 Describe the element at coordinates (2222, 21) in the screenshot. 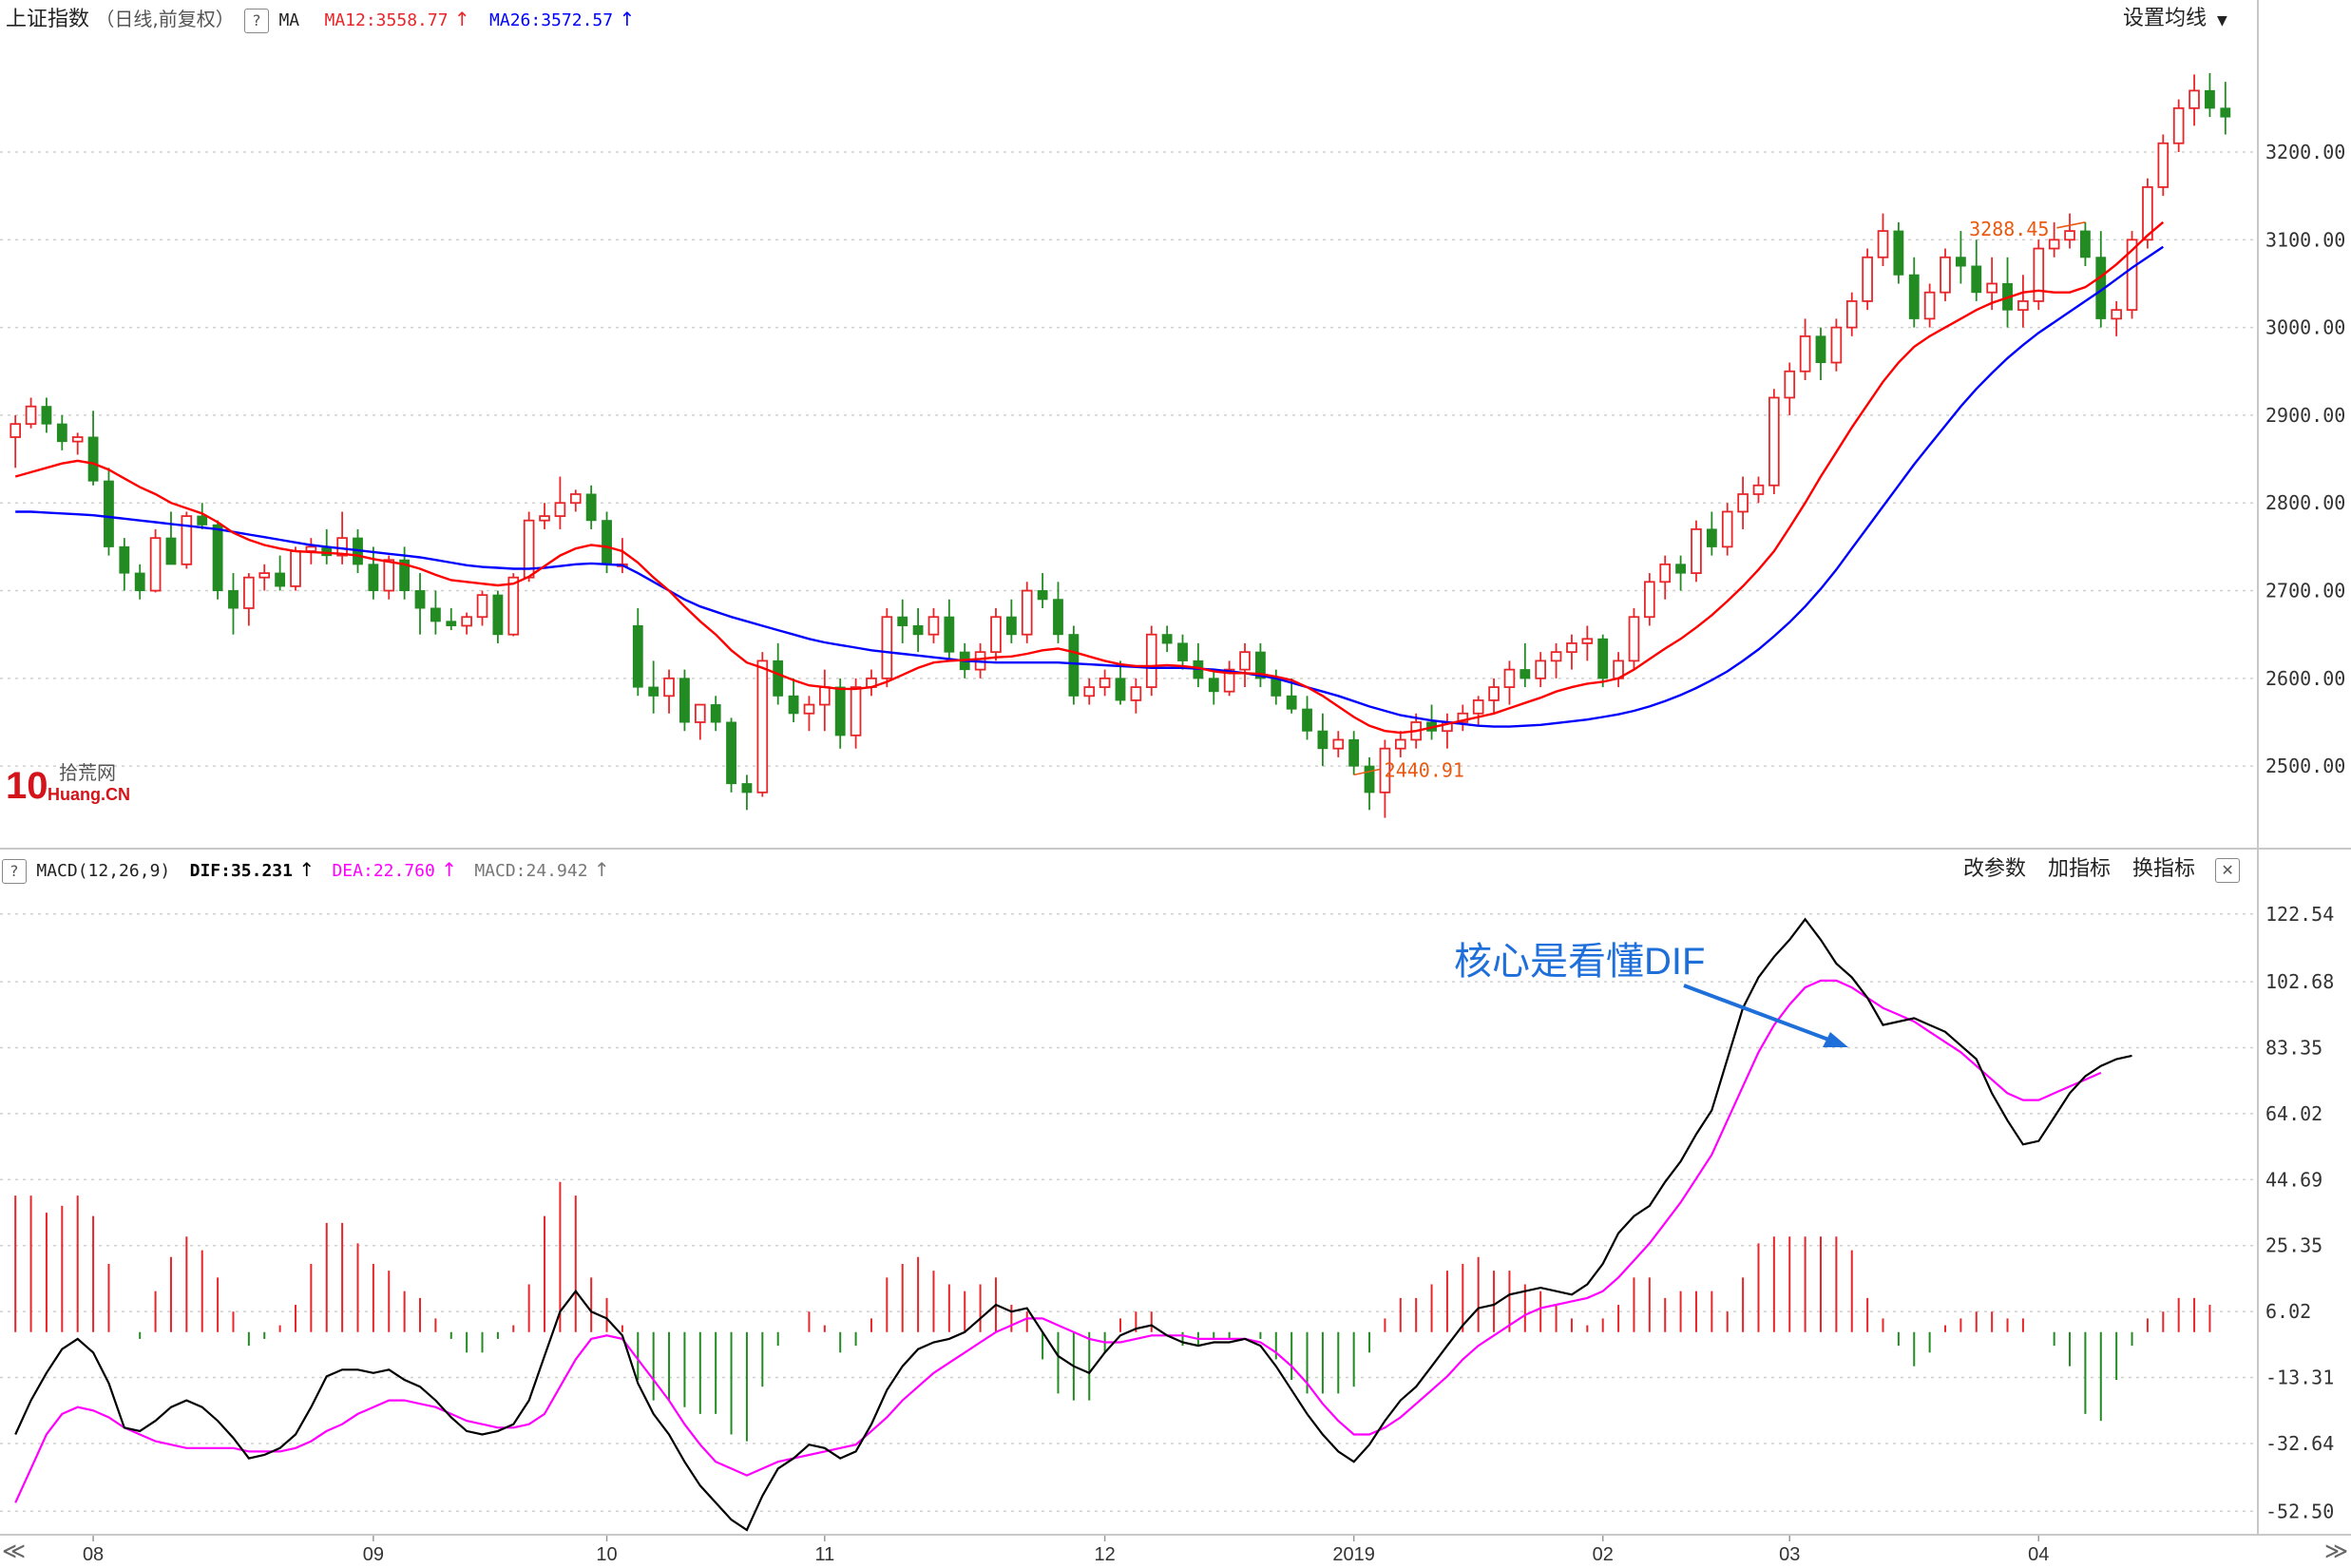

I see `chevron-down-icon: ▼` at that location.